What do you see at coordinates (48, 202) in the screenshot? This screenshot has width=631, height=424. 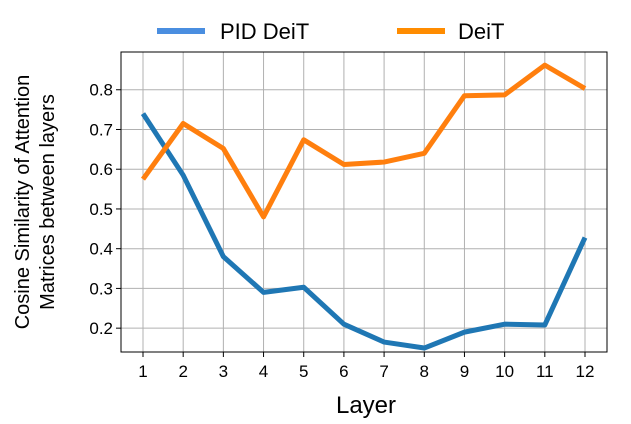 I see `y-axis-label-line-2: Matrices between layers` at bounding box center [48, 202].